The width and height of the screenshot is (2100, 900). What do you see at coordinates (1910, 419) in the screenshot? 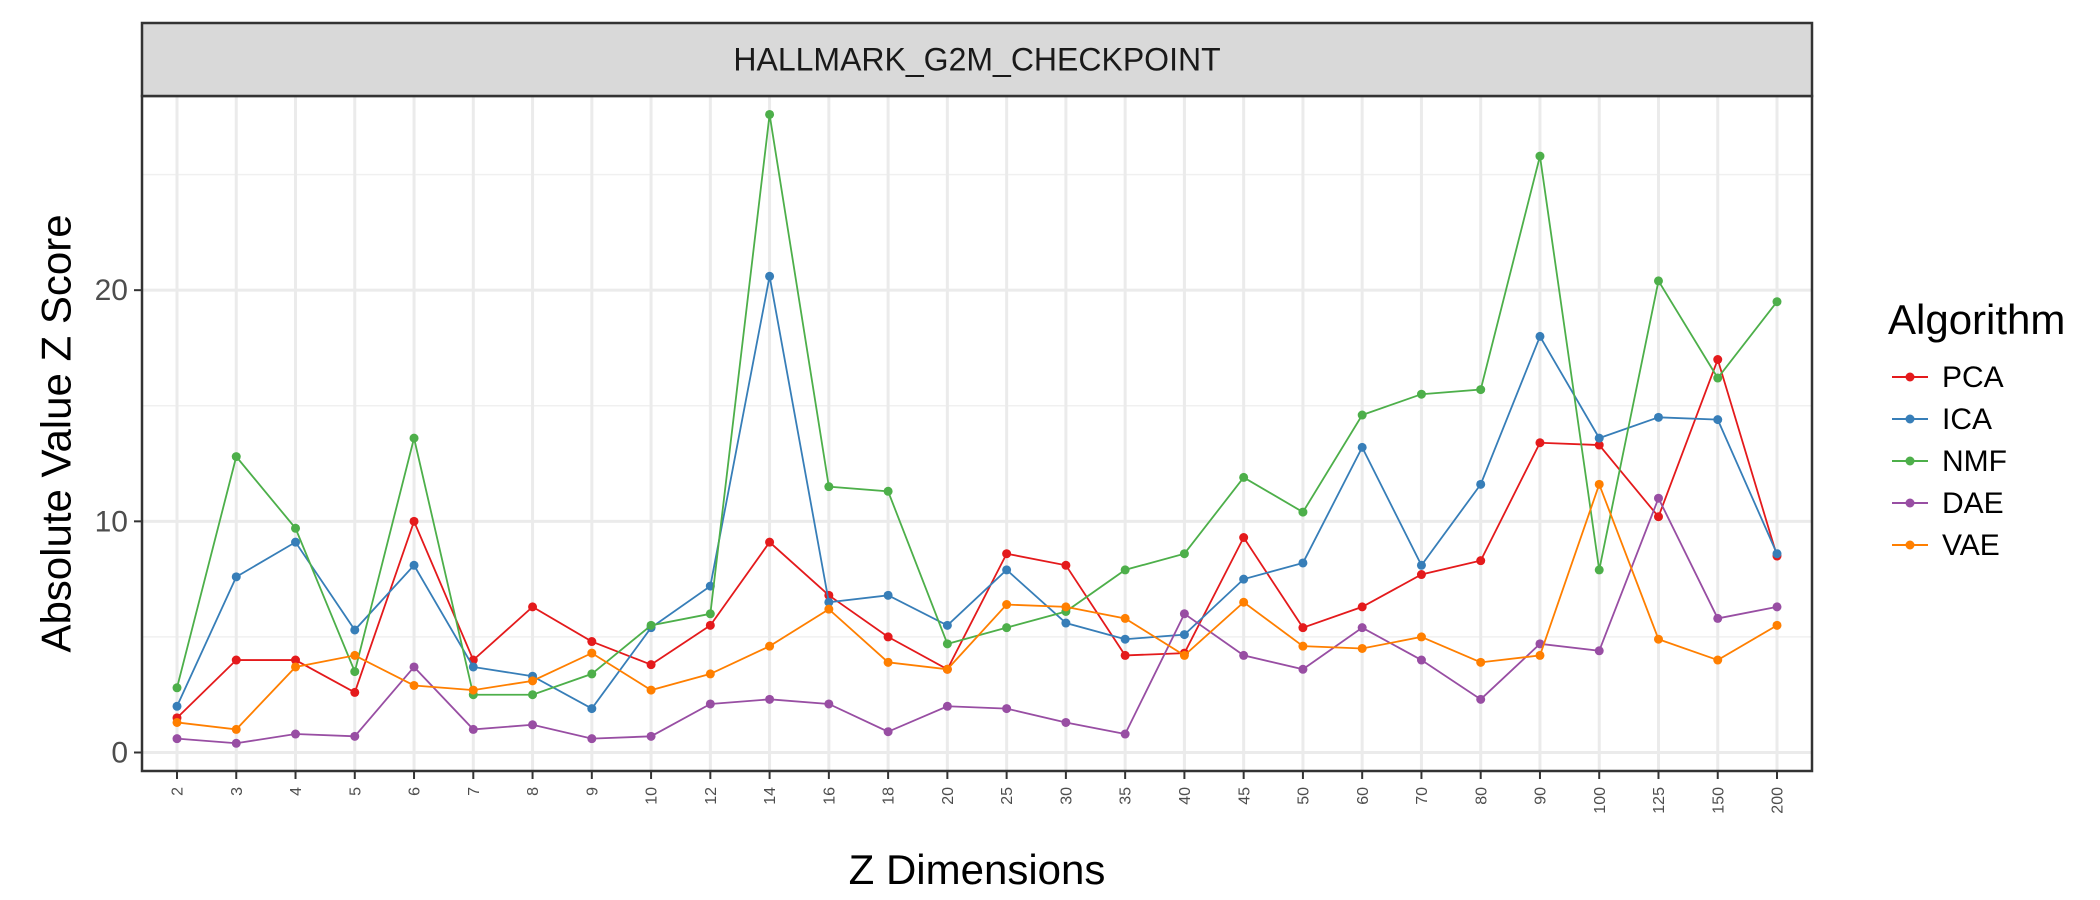
I see `legend-key-point` at bounding box center [1910, 419].